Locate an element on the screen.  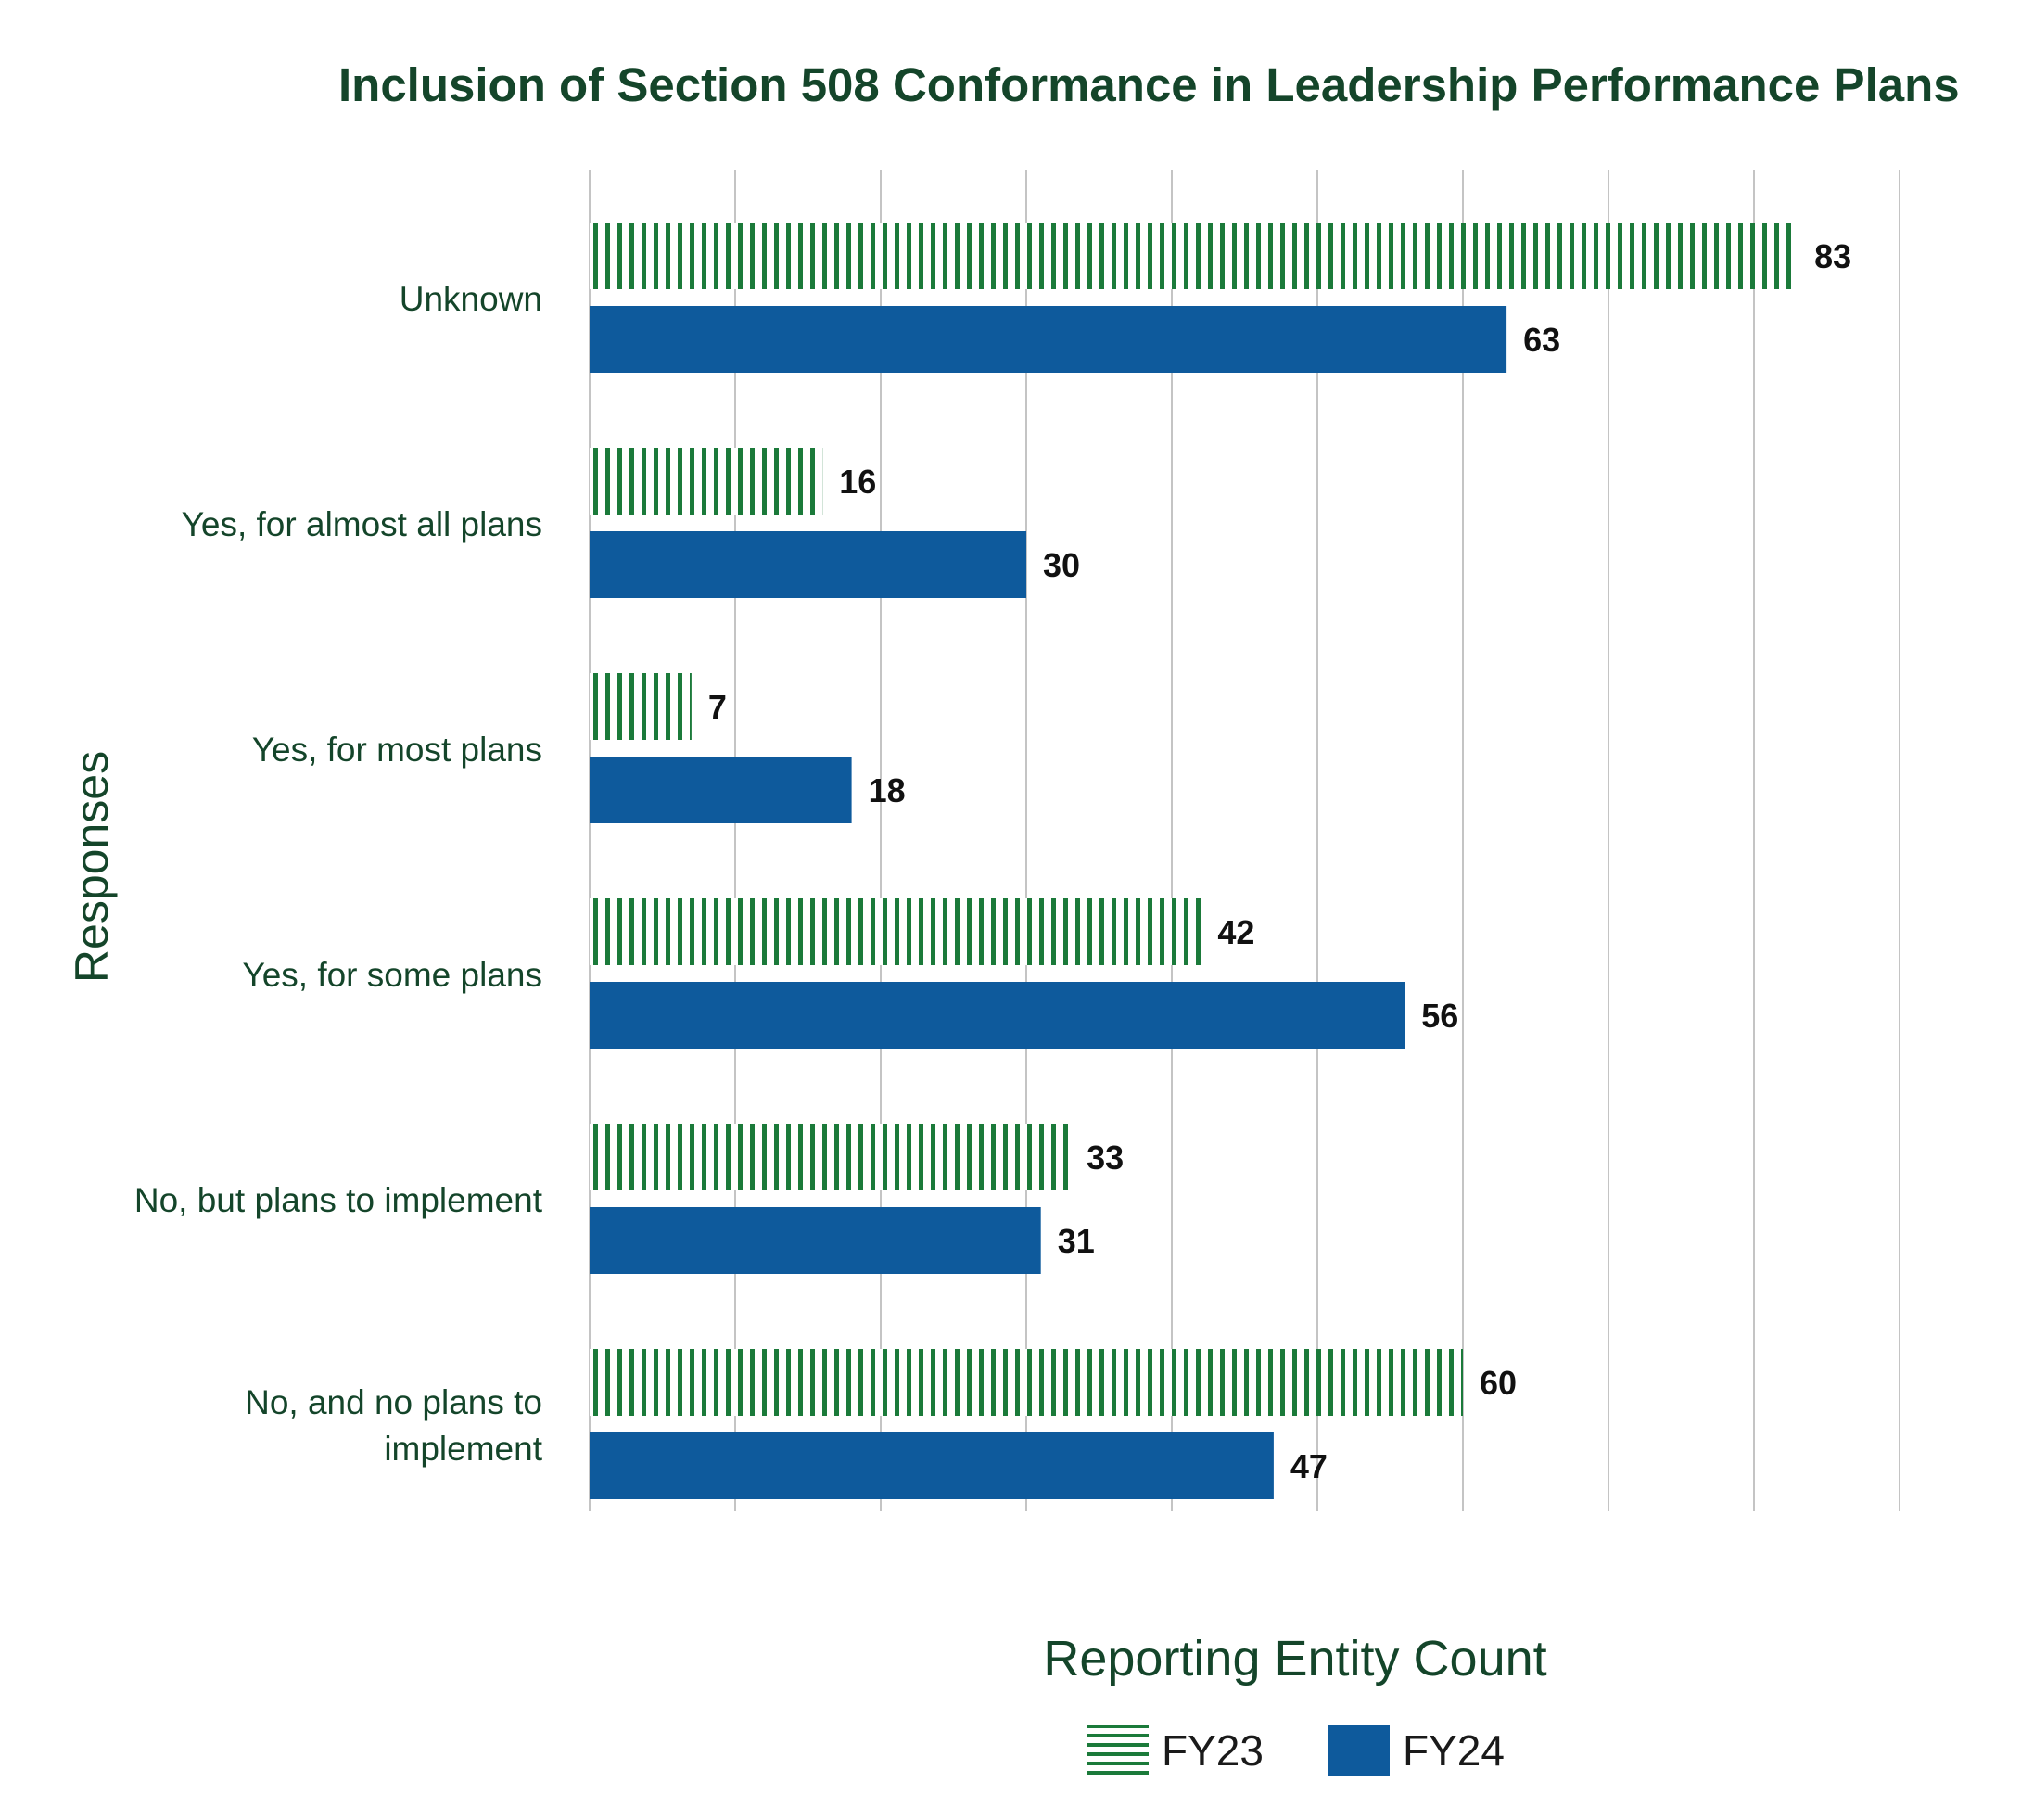
data-label-fy23-0: 83 is located at coordinates (1832, 256).